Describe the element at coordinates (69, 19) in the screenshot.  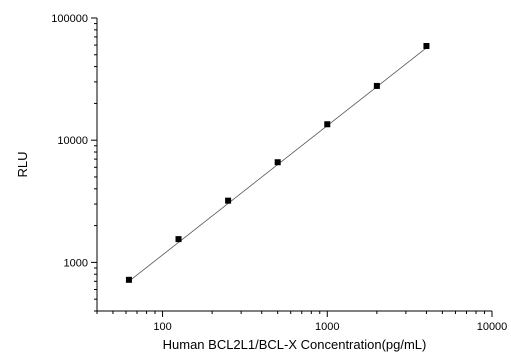
I see `y-tick-label: 100000` at that location.